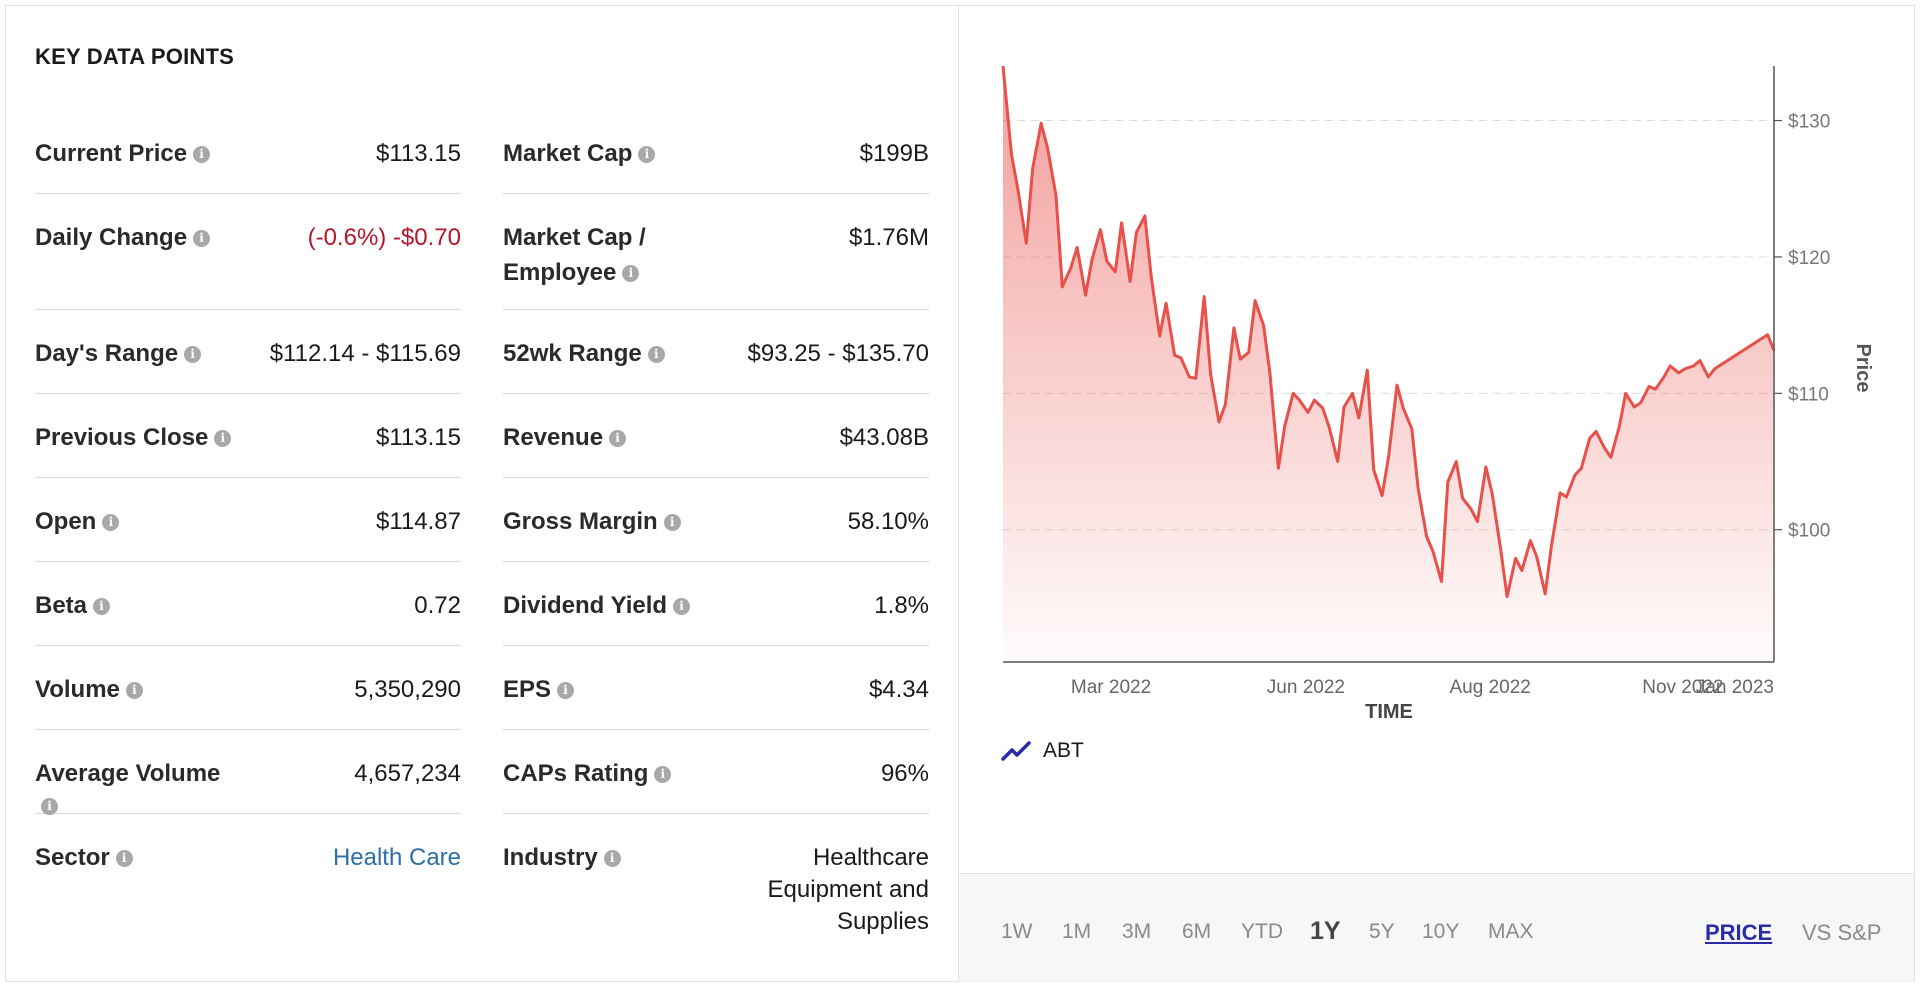 This screenshot has width=1920, height=987. Describe the element at coordinates (248, 352) in the screenshot. I see `stat-row-day-s-range: Day's Range i $112.14 - $115.69` at that location.